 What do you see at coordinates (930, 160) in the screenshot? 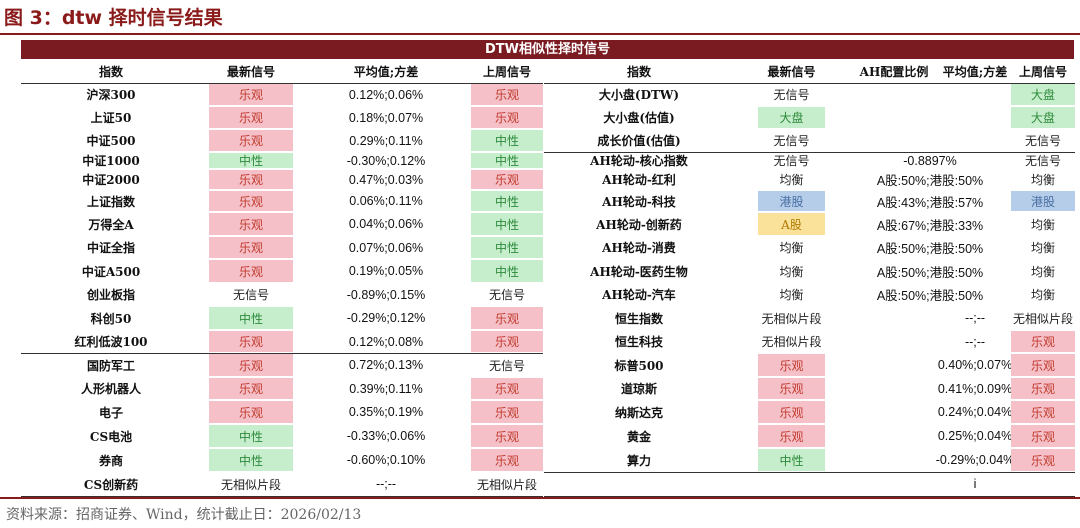
I see `ratio-cell-text: -0.8897%` at bounding box center [930, 160].